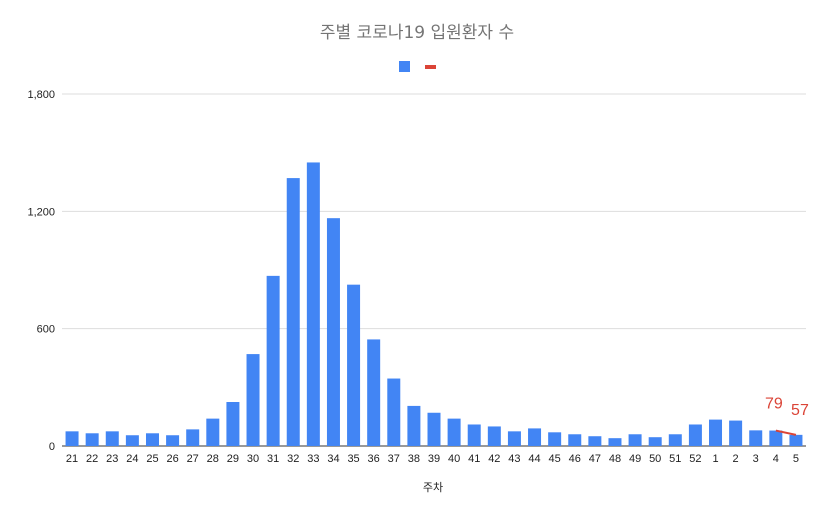 This screenshot has width=835, height=516. Describe the element at coordinates (72, 459) in the screenshot. I see `x-tick-label: 21` at that location.